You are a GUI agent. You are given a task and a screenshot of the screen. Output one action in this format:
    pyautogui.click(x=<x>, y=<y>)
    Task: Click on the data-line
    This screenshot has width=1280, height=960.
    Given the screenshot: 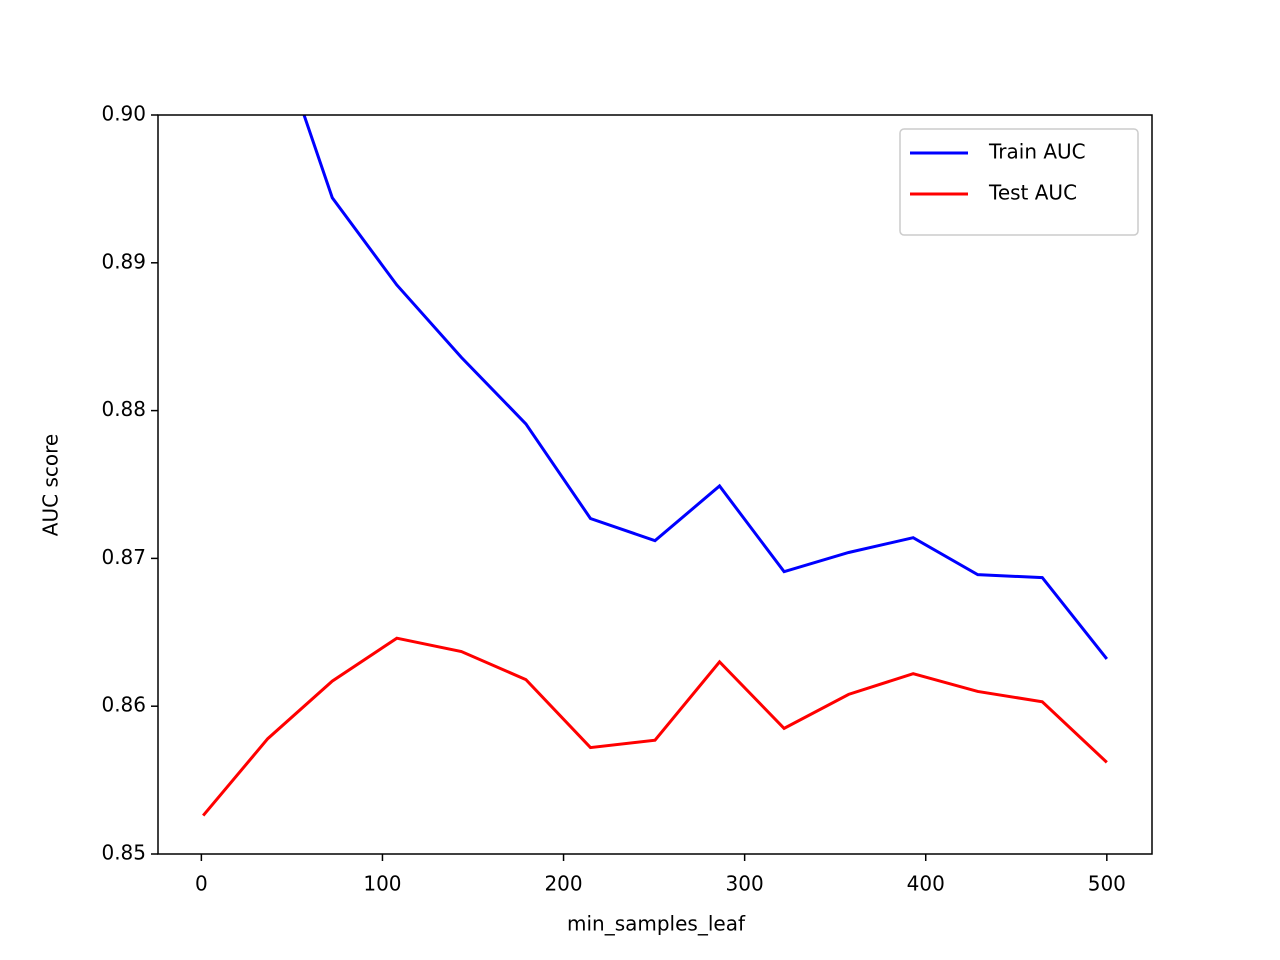 What is the action you would take?
    pyautogui.click(x=655, y=726)
    